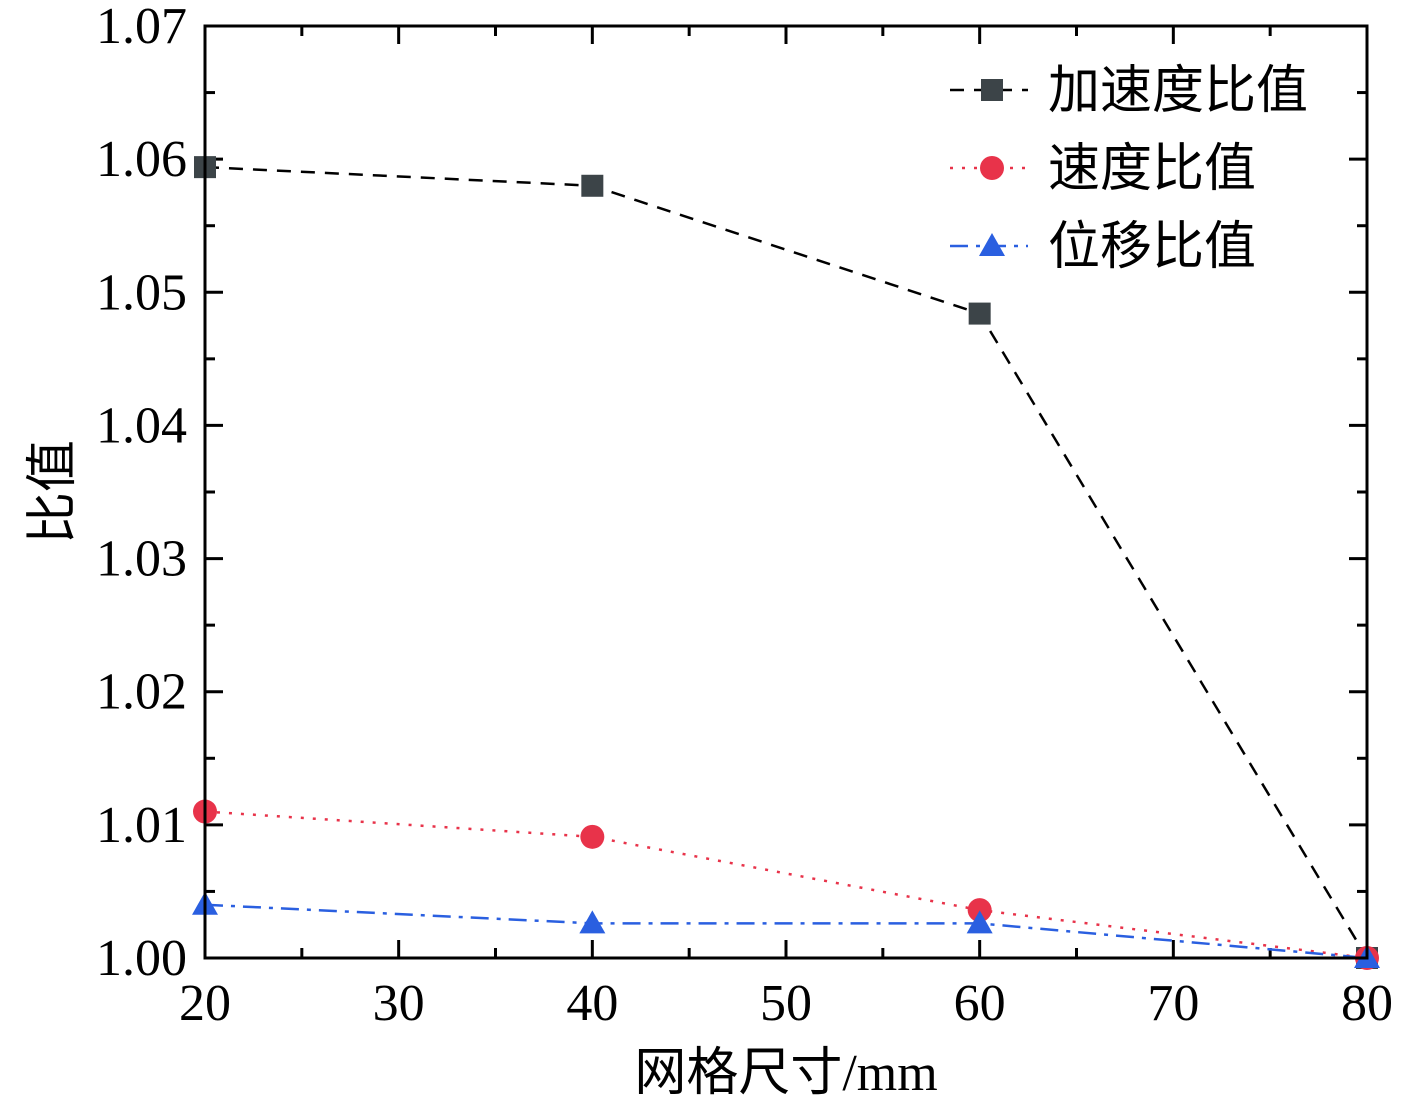 This screenshot has height=1106, width=1417. Describe the element at coordinates (1367, 1003) in the screenshot. I see `x-tick-label: 80` at that location.